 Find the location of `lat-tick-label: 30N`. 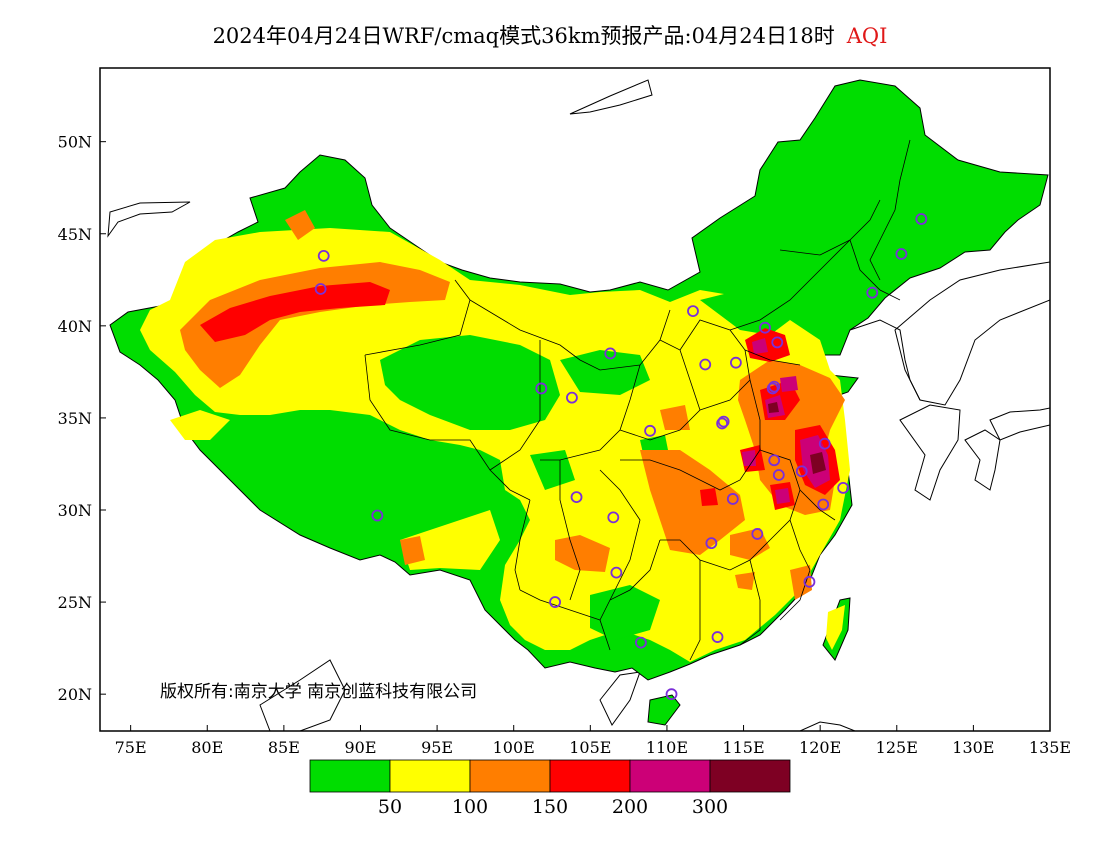

lat-tick-label: 30N is located at coordinates (75, 510).